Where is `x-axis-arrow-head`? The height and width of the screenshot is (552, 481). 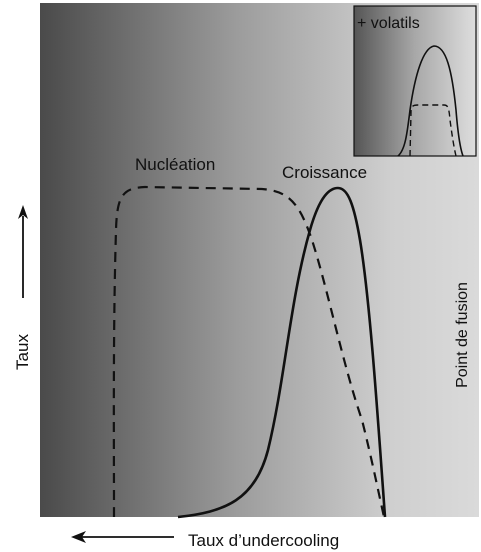 x-axis-arrow-head is located at coordinates (78, 537).